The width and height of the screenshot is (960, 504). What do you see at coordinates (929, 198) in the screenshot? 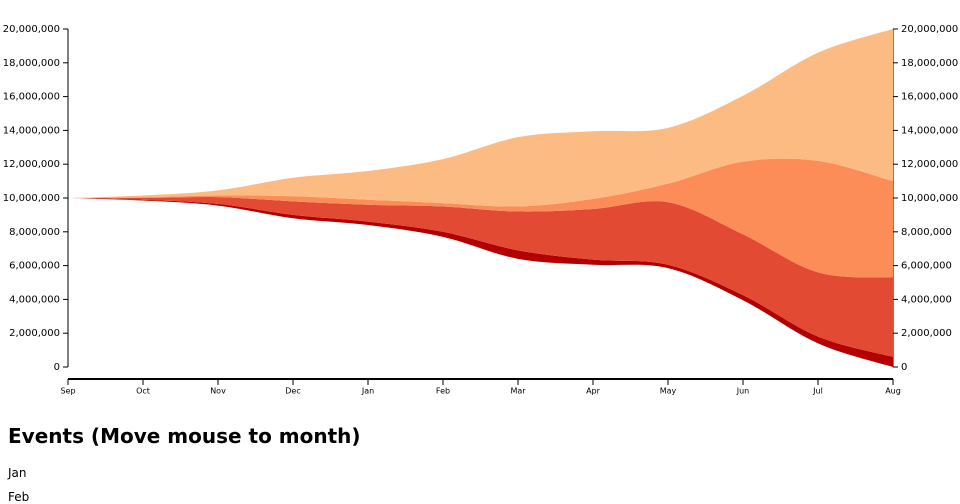
I see `y2-tick-label: 10,000,000` at bounding box center [929, 198].